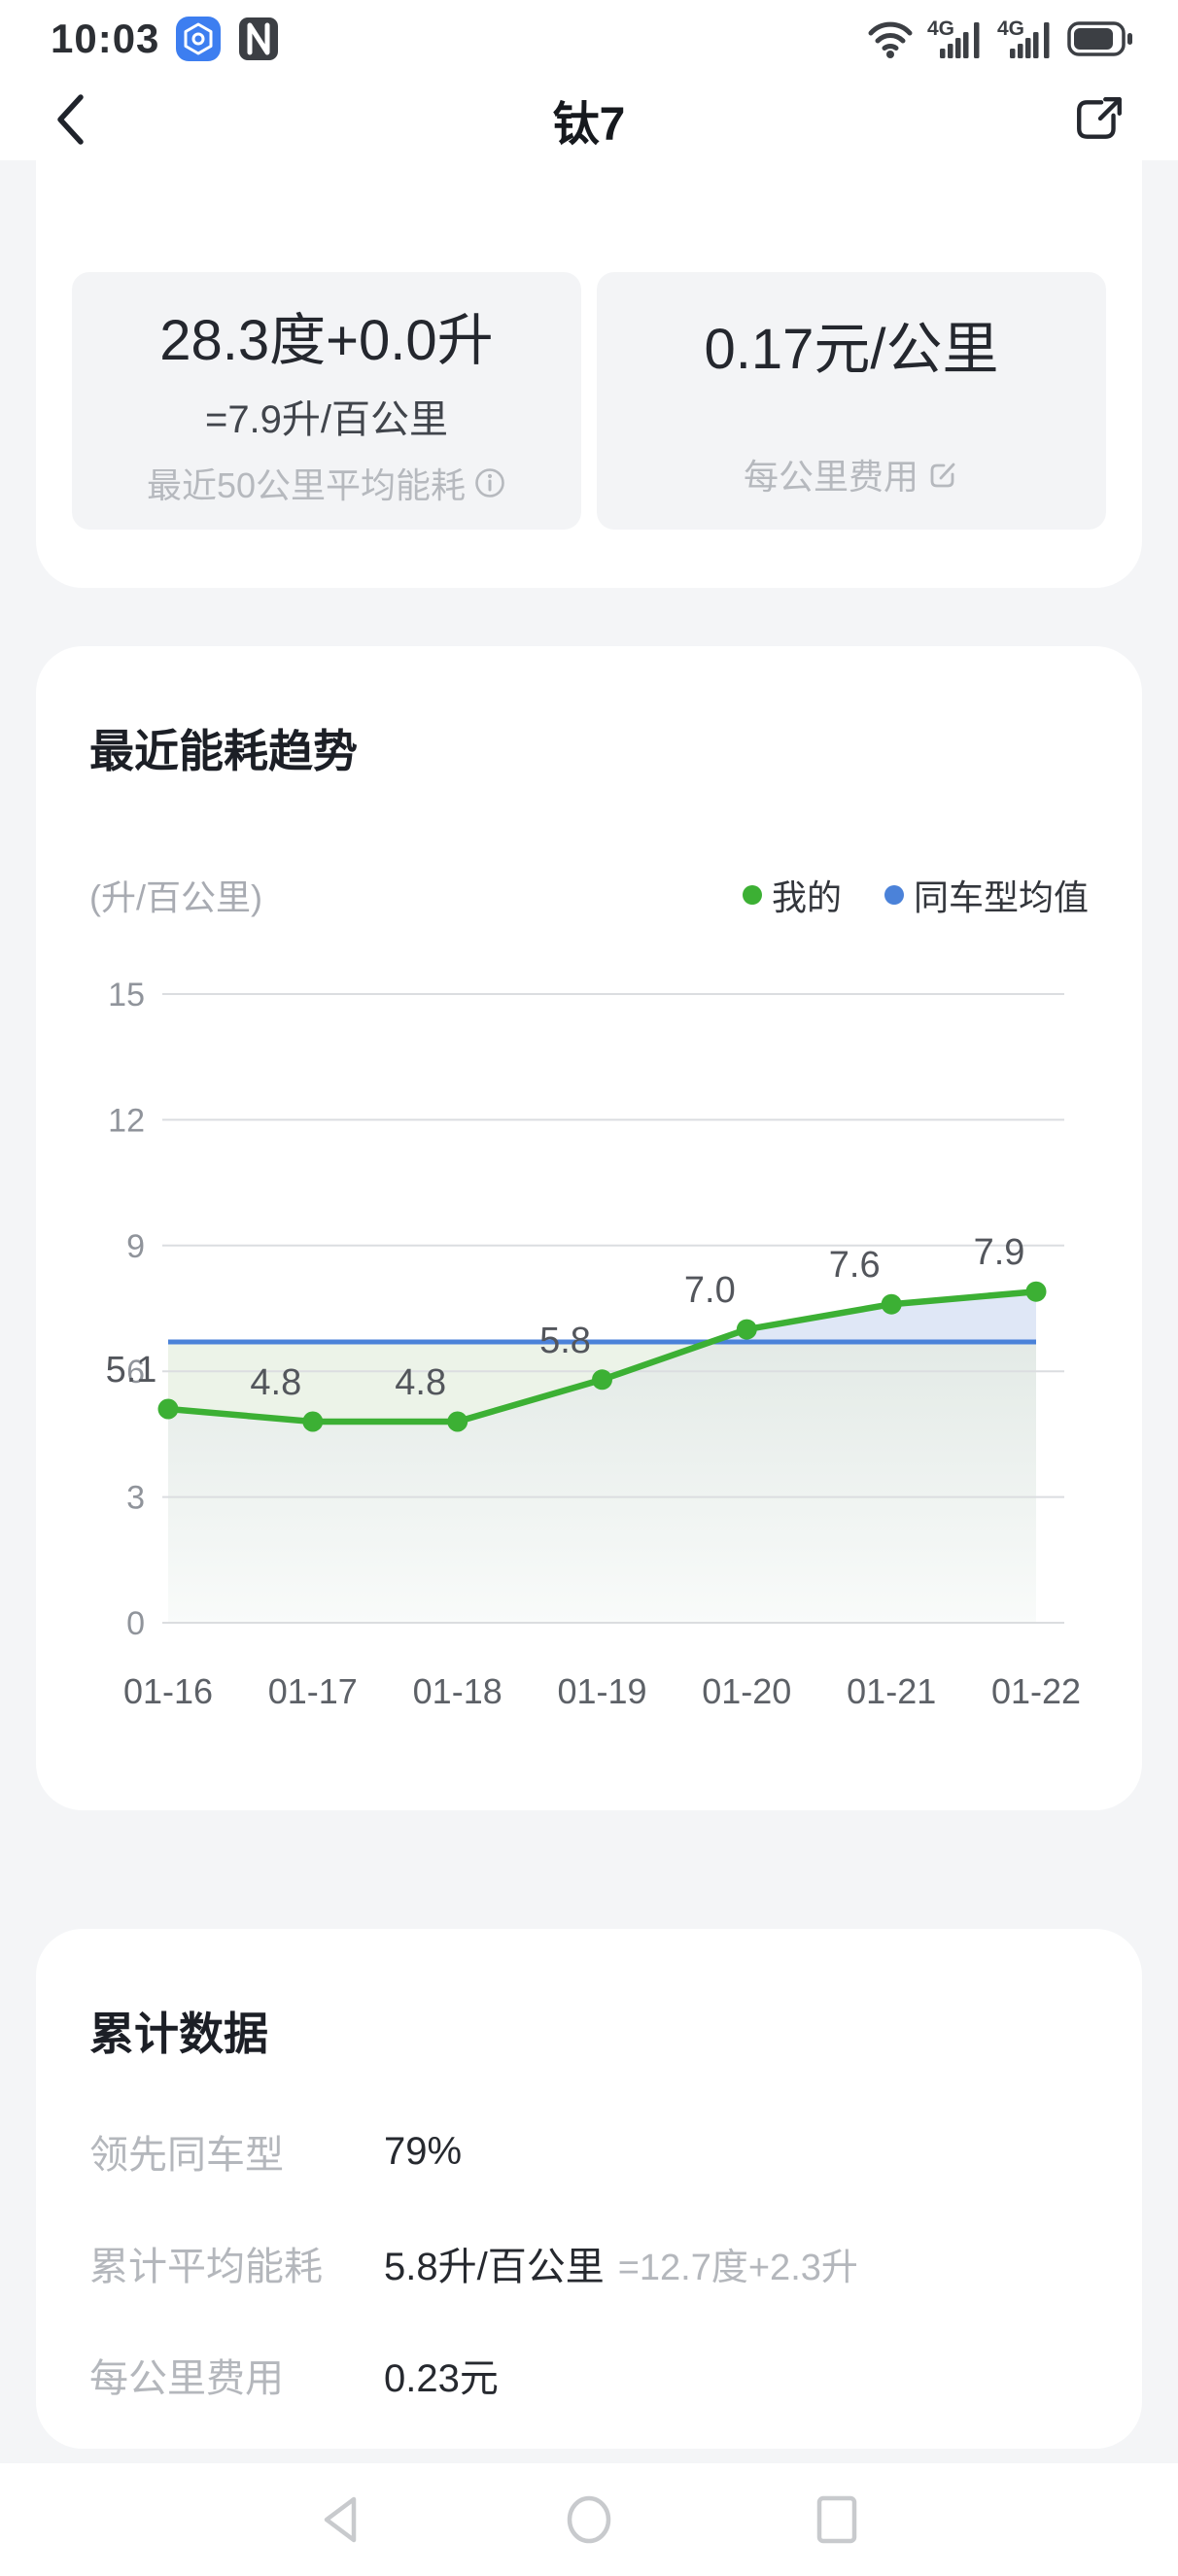  I want to click on app-notification-icon, so click(199, 39).